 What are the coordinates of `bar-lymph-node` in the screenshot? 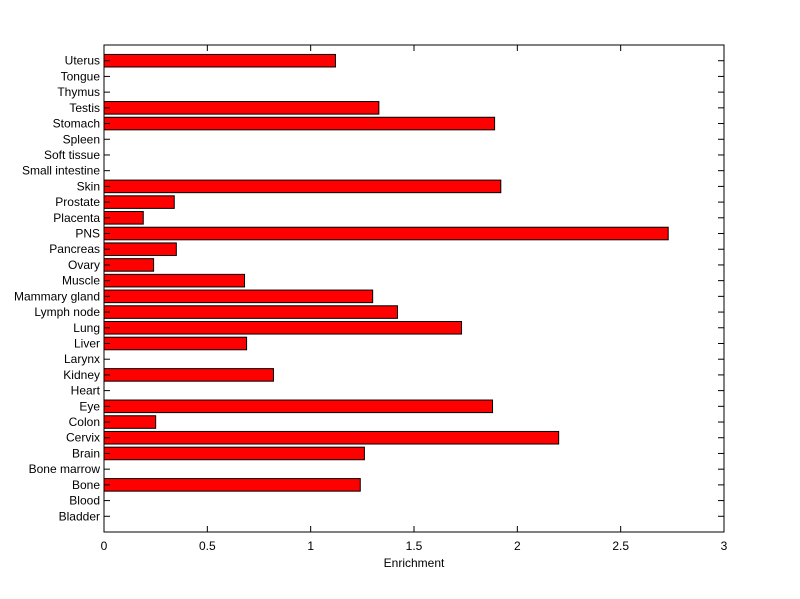 It's located at (250, 312).